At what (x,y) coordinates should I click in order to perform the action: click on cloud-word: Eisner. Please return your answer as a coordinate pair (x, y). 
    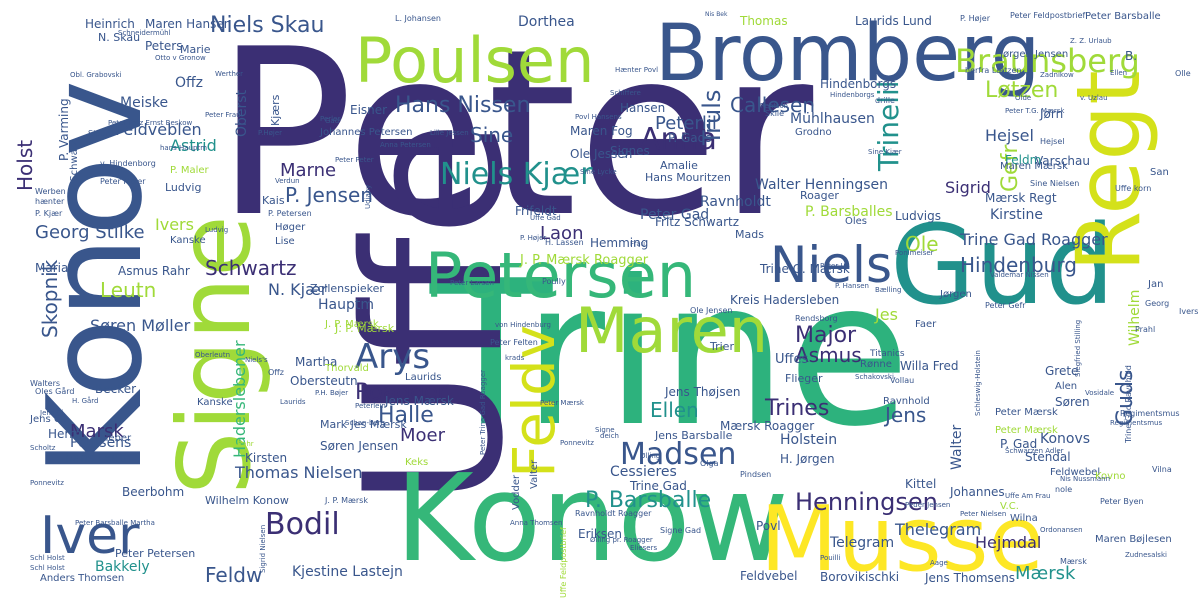
    Looking at the image, I should click on (369, 110).